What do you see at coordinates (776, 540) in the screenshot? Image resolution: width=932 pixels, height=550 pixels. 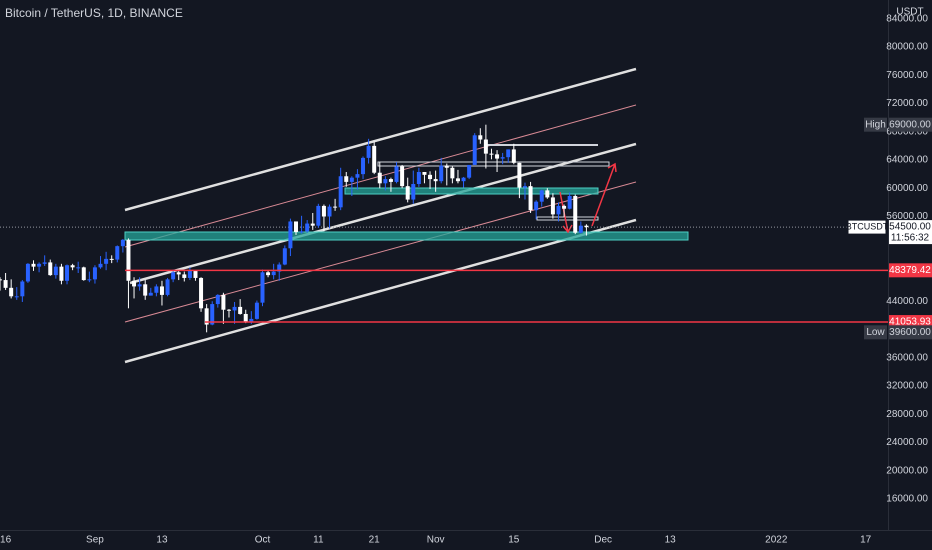 I see `x-tick-label: 2022` at bounding box center [776, 540].